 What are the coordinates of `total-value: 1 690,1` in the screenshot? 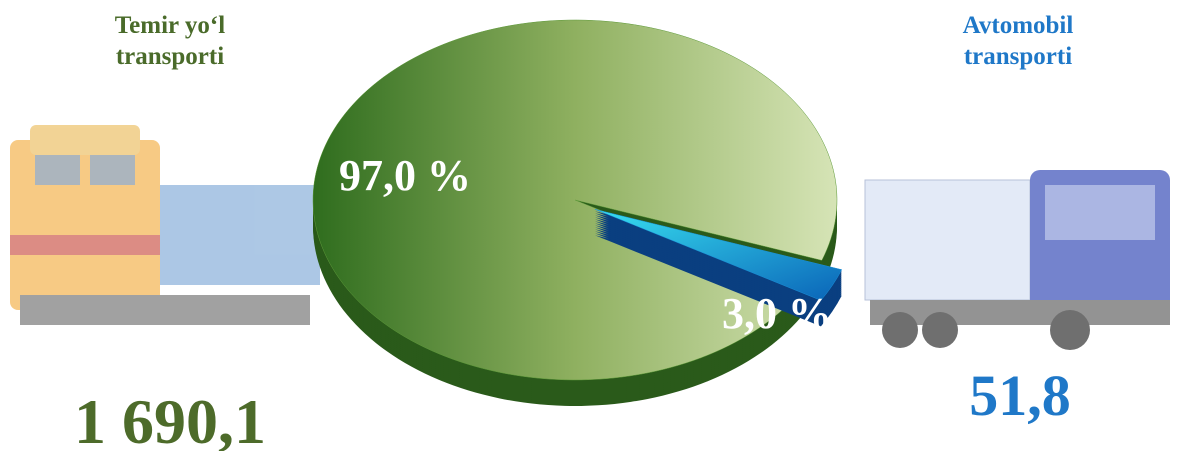 It's located at (170, 418).